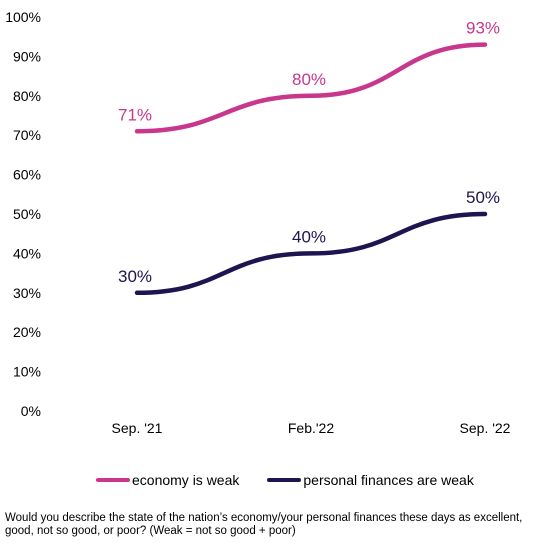 This screenshot has height=543, width=554. Describe the element at coordinates (186, 480) in the screenshot. I see `legend-label-economy: economy is weak` at that location.